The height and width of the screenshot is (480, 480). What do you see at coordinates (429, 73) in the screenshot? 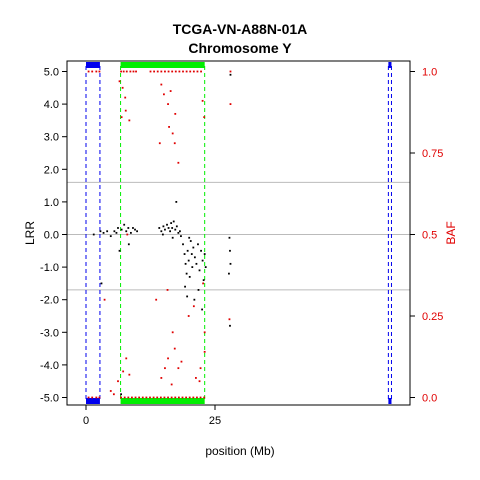
I see `y2-tick-label-0: 1.0` at bounding box center [429, 73].